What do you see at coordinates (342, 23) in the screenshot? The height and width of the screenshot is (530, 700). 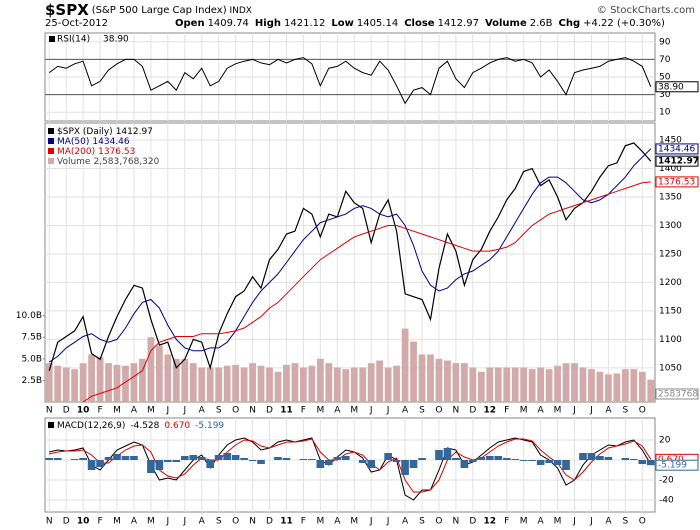 I see `quote-label: Low` at bounding box center [342, 23].